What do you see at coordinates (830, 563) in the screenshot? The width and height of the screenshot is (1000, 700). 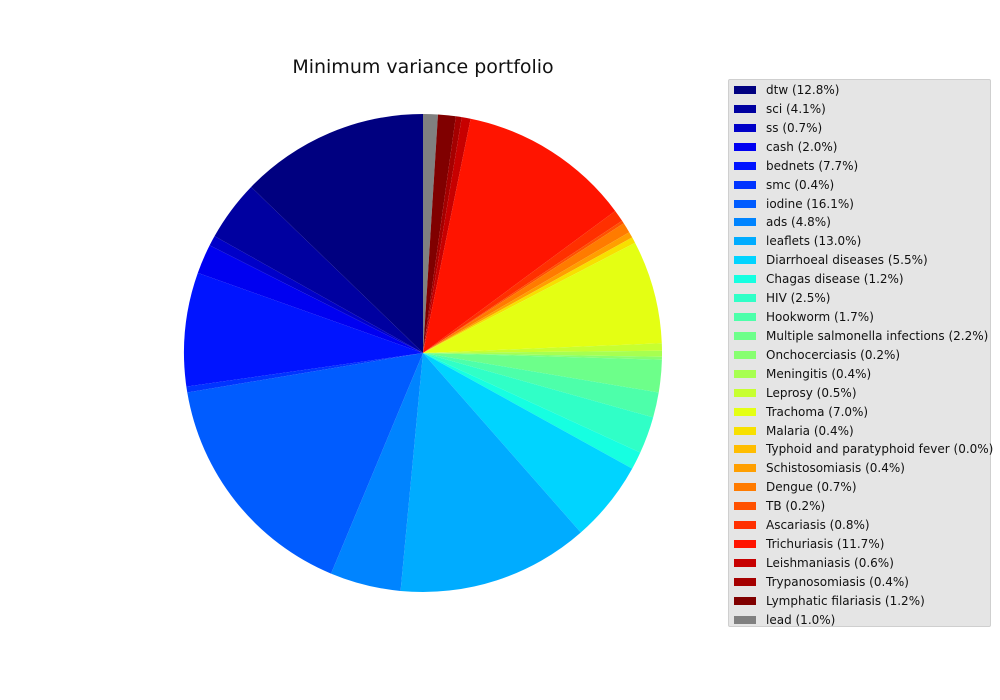 I see `legend-label: Leishmaniasis (0.6%)` at bounding box center [830, 563].